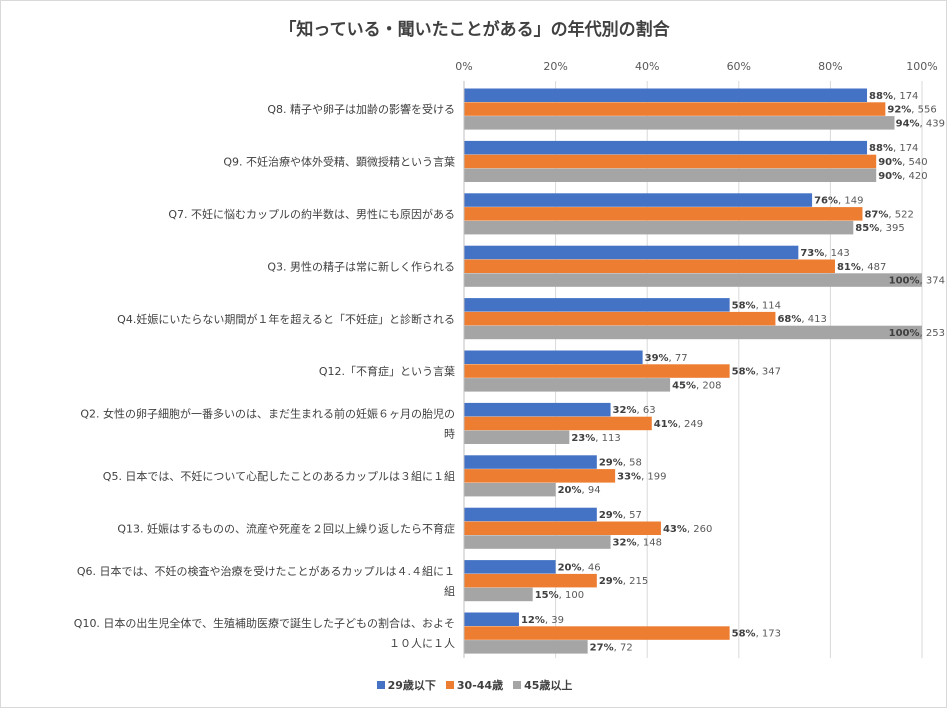 This screenshot has width=947, height=709. What do you see at coordinates (571, 595) in the screenshot?
I see `data-label-count: , 100` at bounding box center [571, 595].